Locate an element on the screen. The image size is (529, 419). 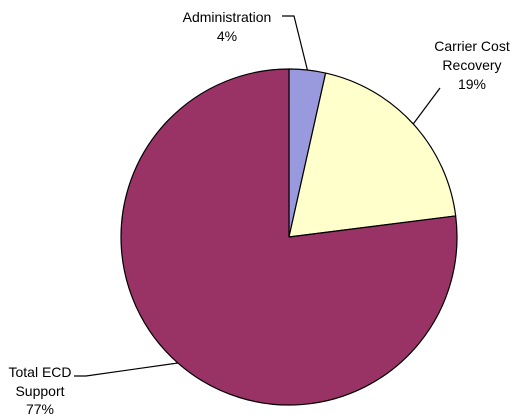
label-total-line2: Support is located at coordinates (39, 391).